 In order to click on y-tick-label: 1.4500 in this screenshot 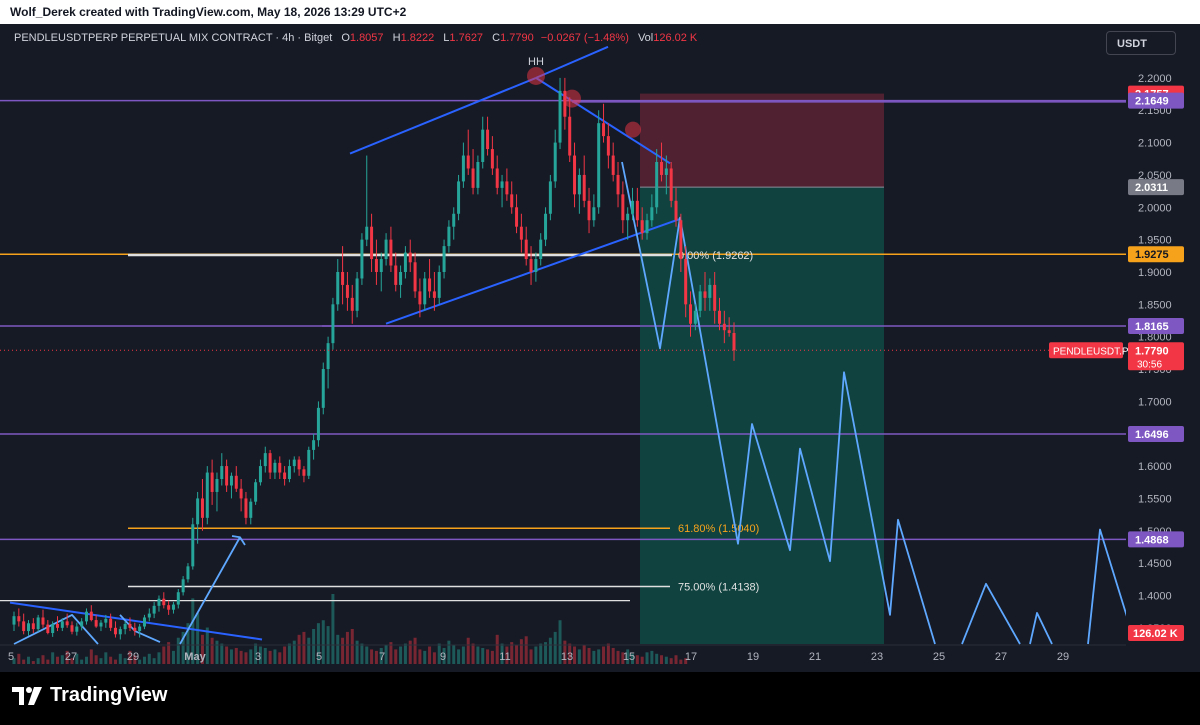, I will do `click(1155, 564)`.